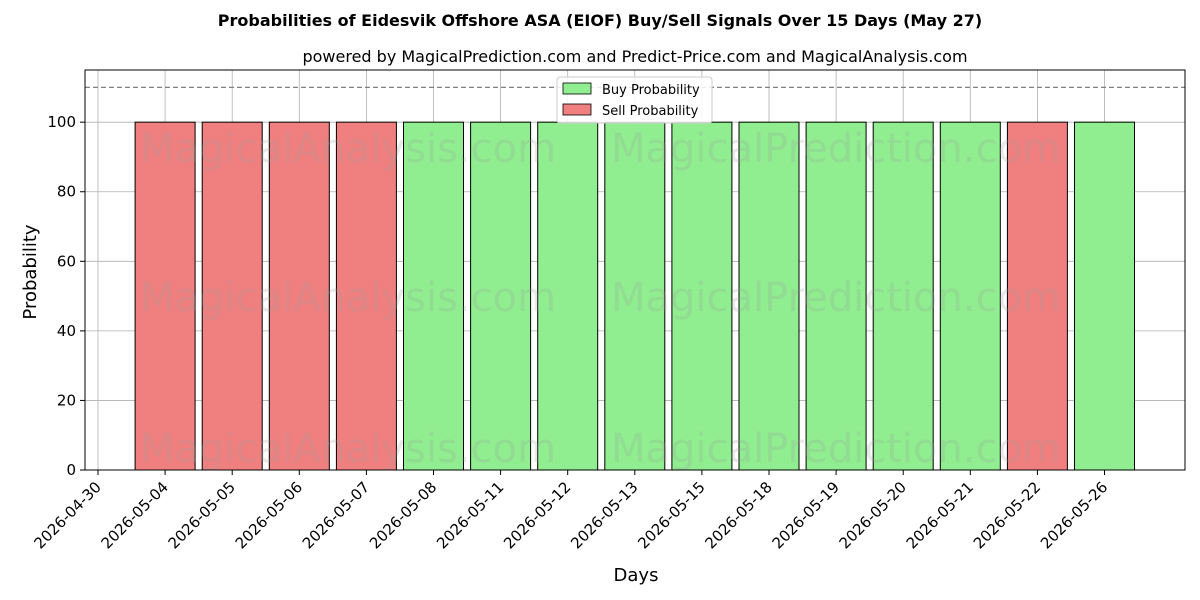 The image size is (1200, 600). Describe the element at coordinates (650, 111) in the screenshot. I see `legend-label-sell: Sell Probability` at that location.